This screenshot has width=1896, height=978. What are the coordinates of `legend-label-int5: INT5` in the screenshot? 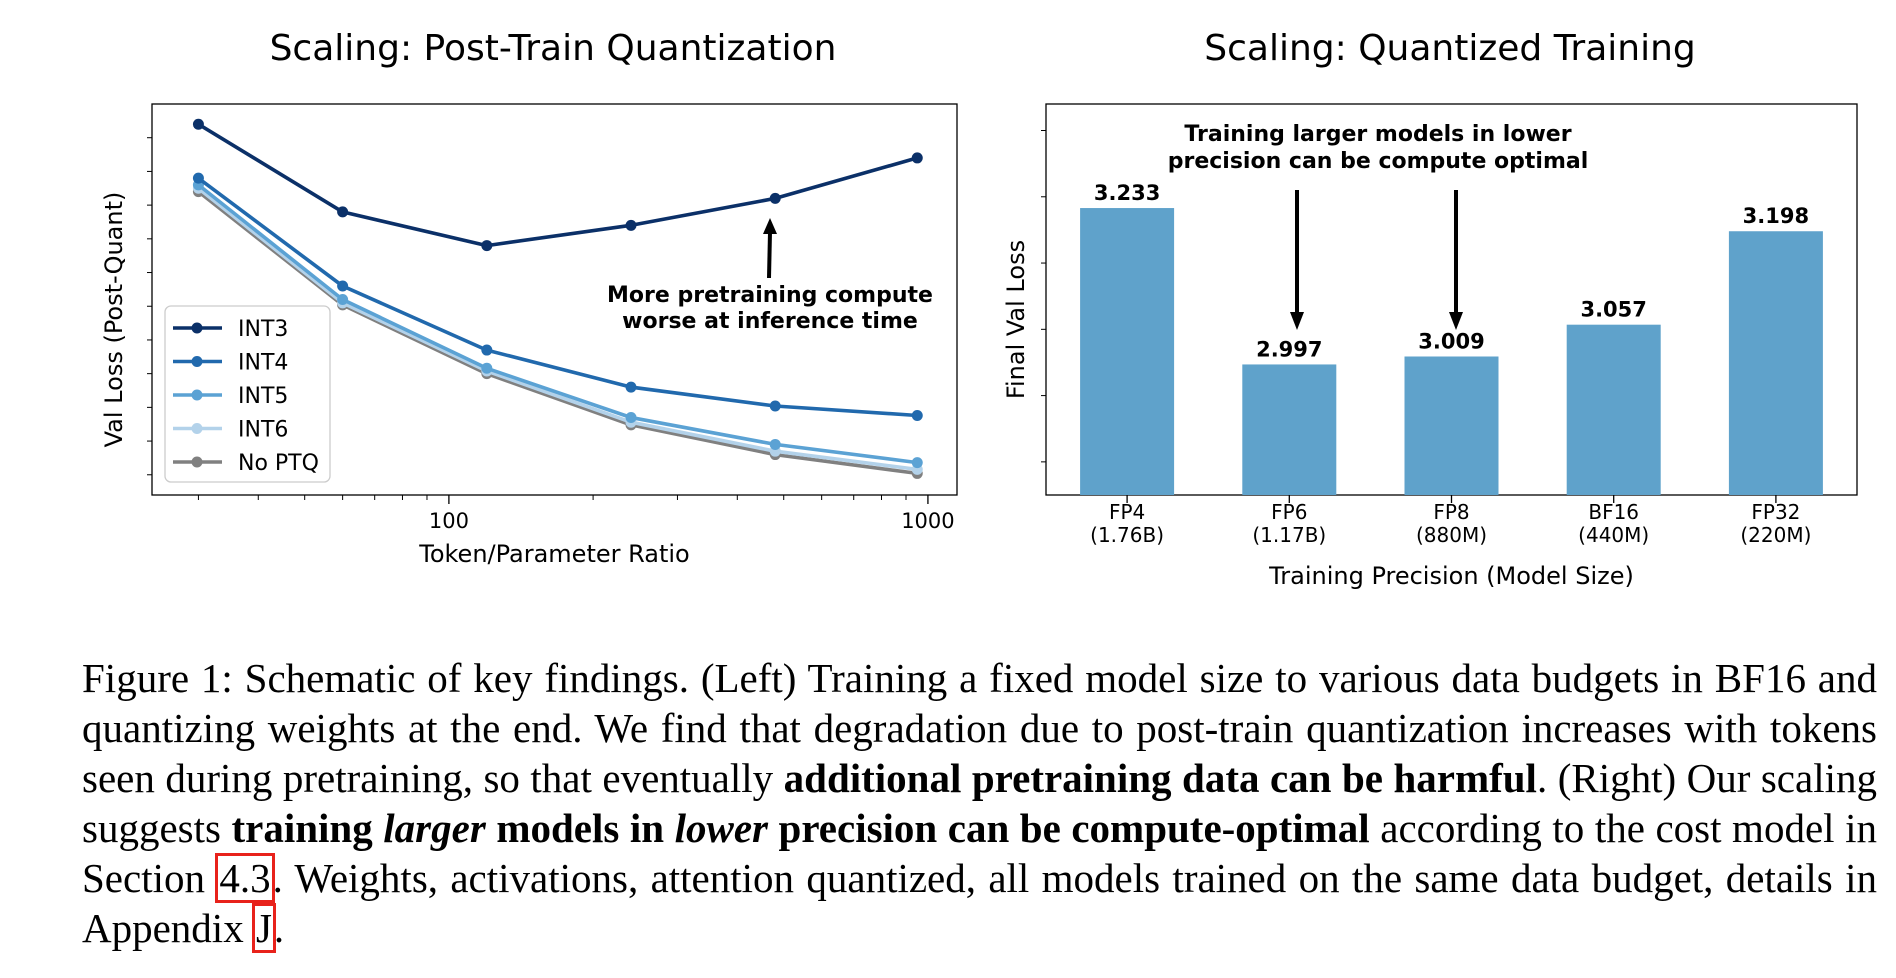 It's located at (263, 396).